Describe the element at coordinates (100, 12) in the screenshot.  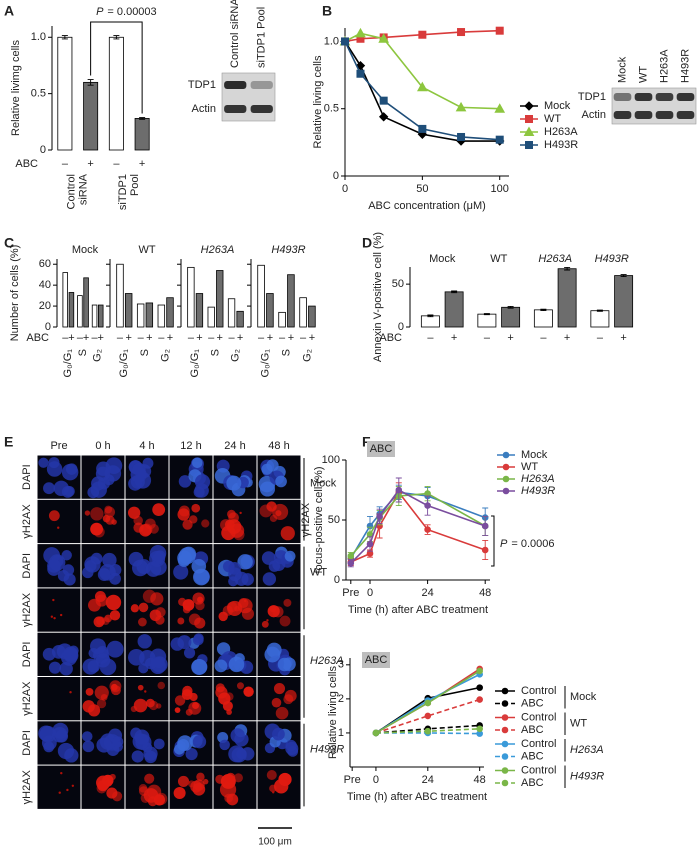
I see `annotation-p: P` at that location.